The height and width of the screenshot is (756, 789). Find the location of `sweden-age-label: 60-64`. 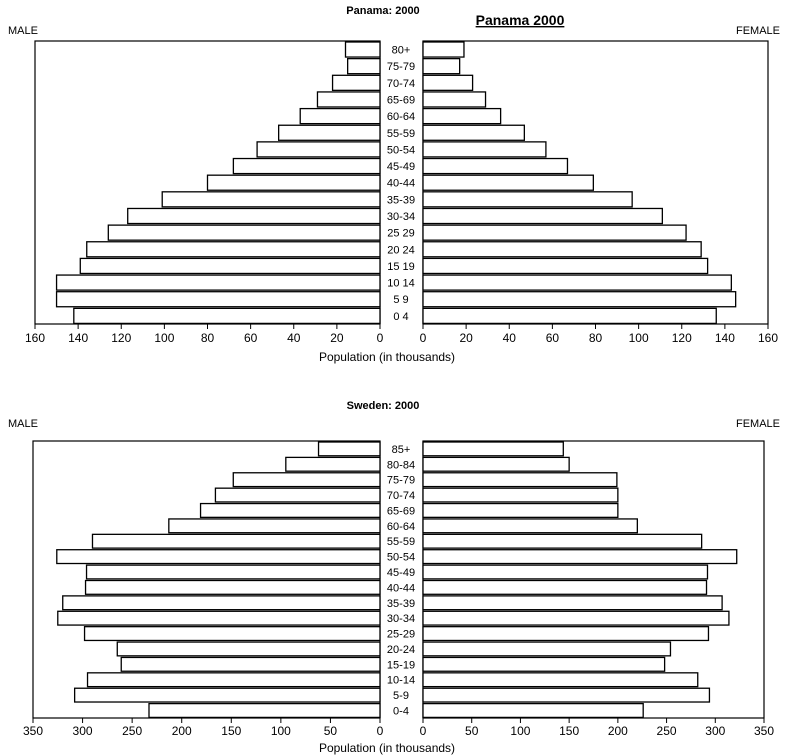

sweden-age-label: 60-64 is located at coordinates (401, 527).